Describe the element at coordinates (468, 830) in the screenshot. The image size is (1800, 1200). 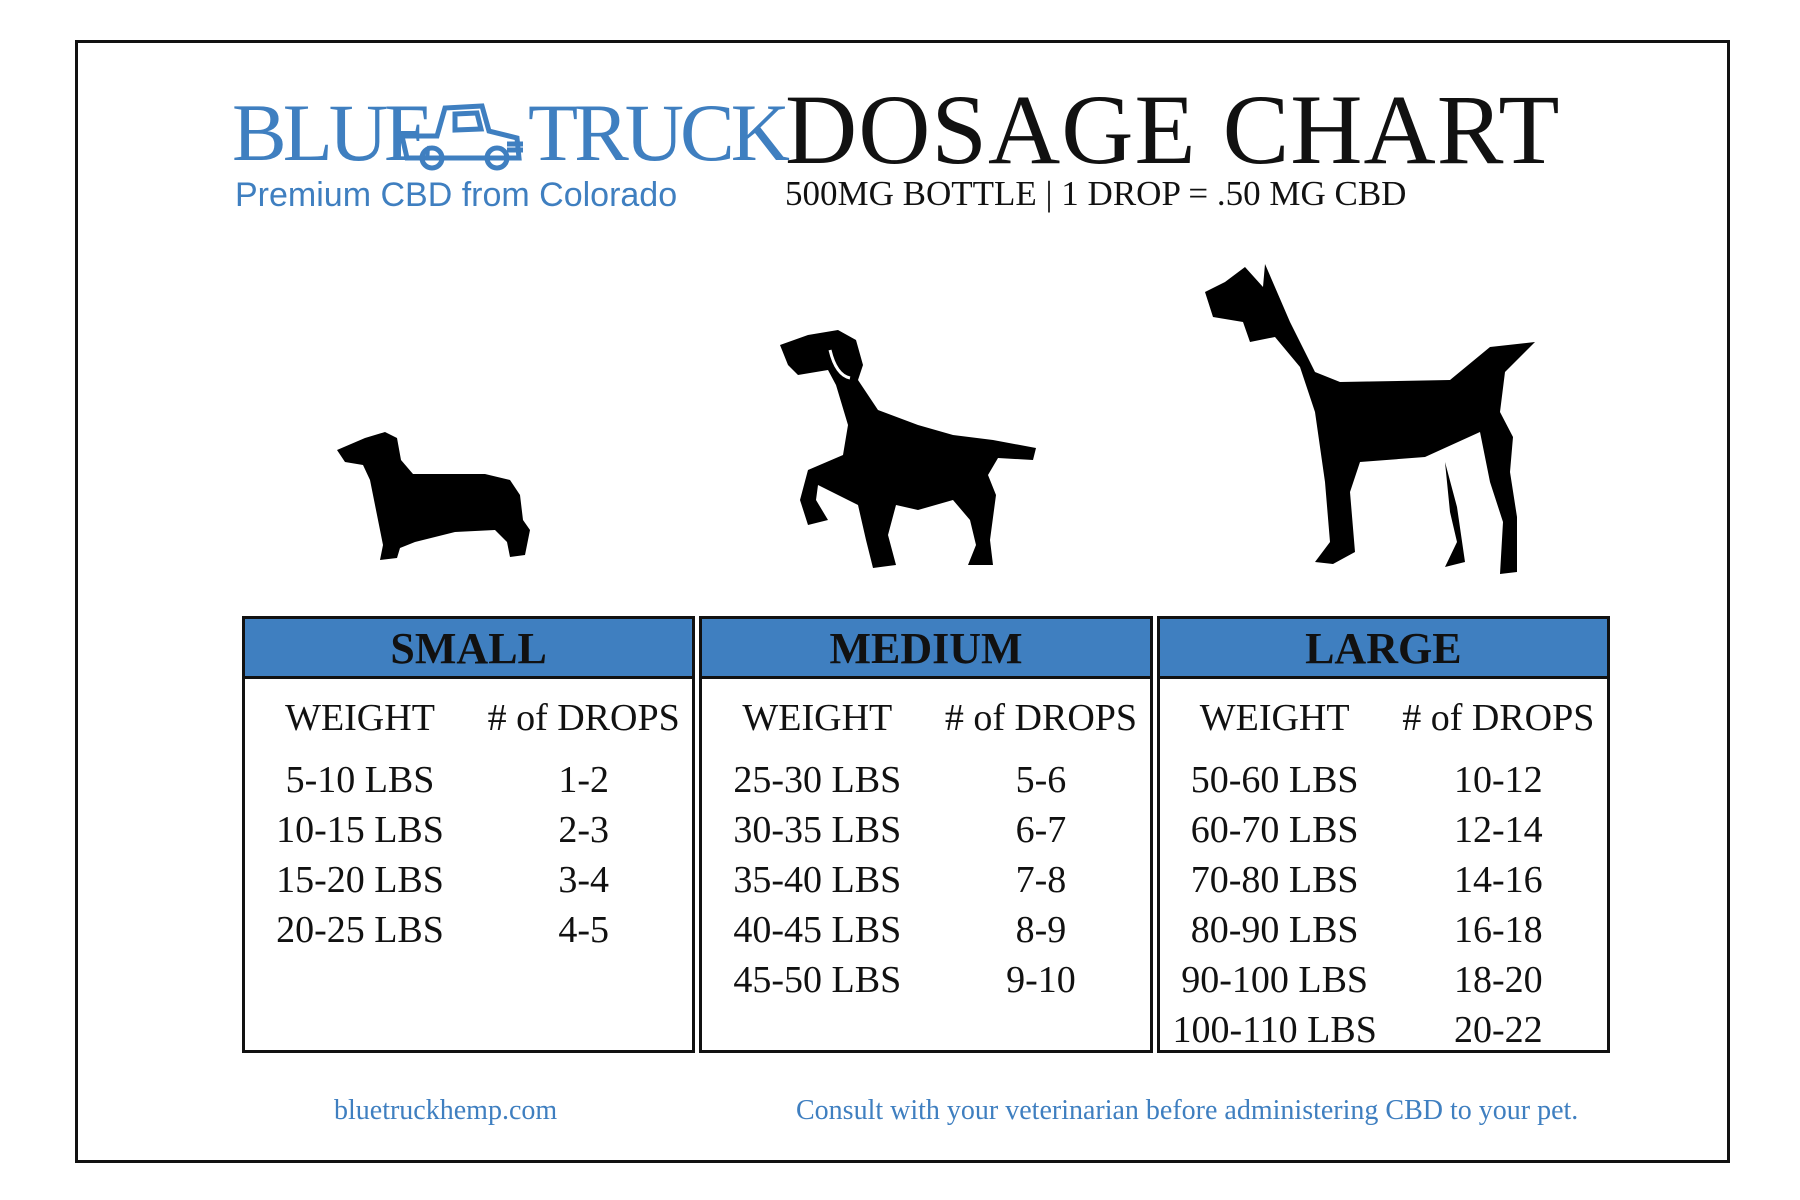
I see `table-row: 10-15 LBS 2-3` at that location.